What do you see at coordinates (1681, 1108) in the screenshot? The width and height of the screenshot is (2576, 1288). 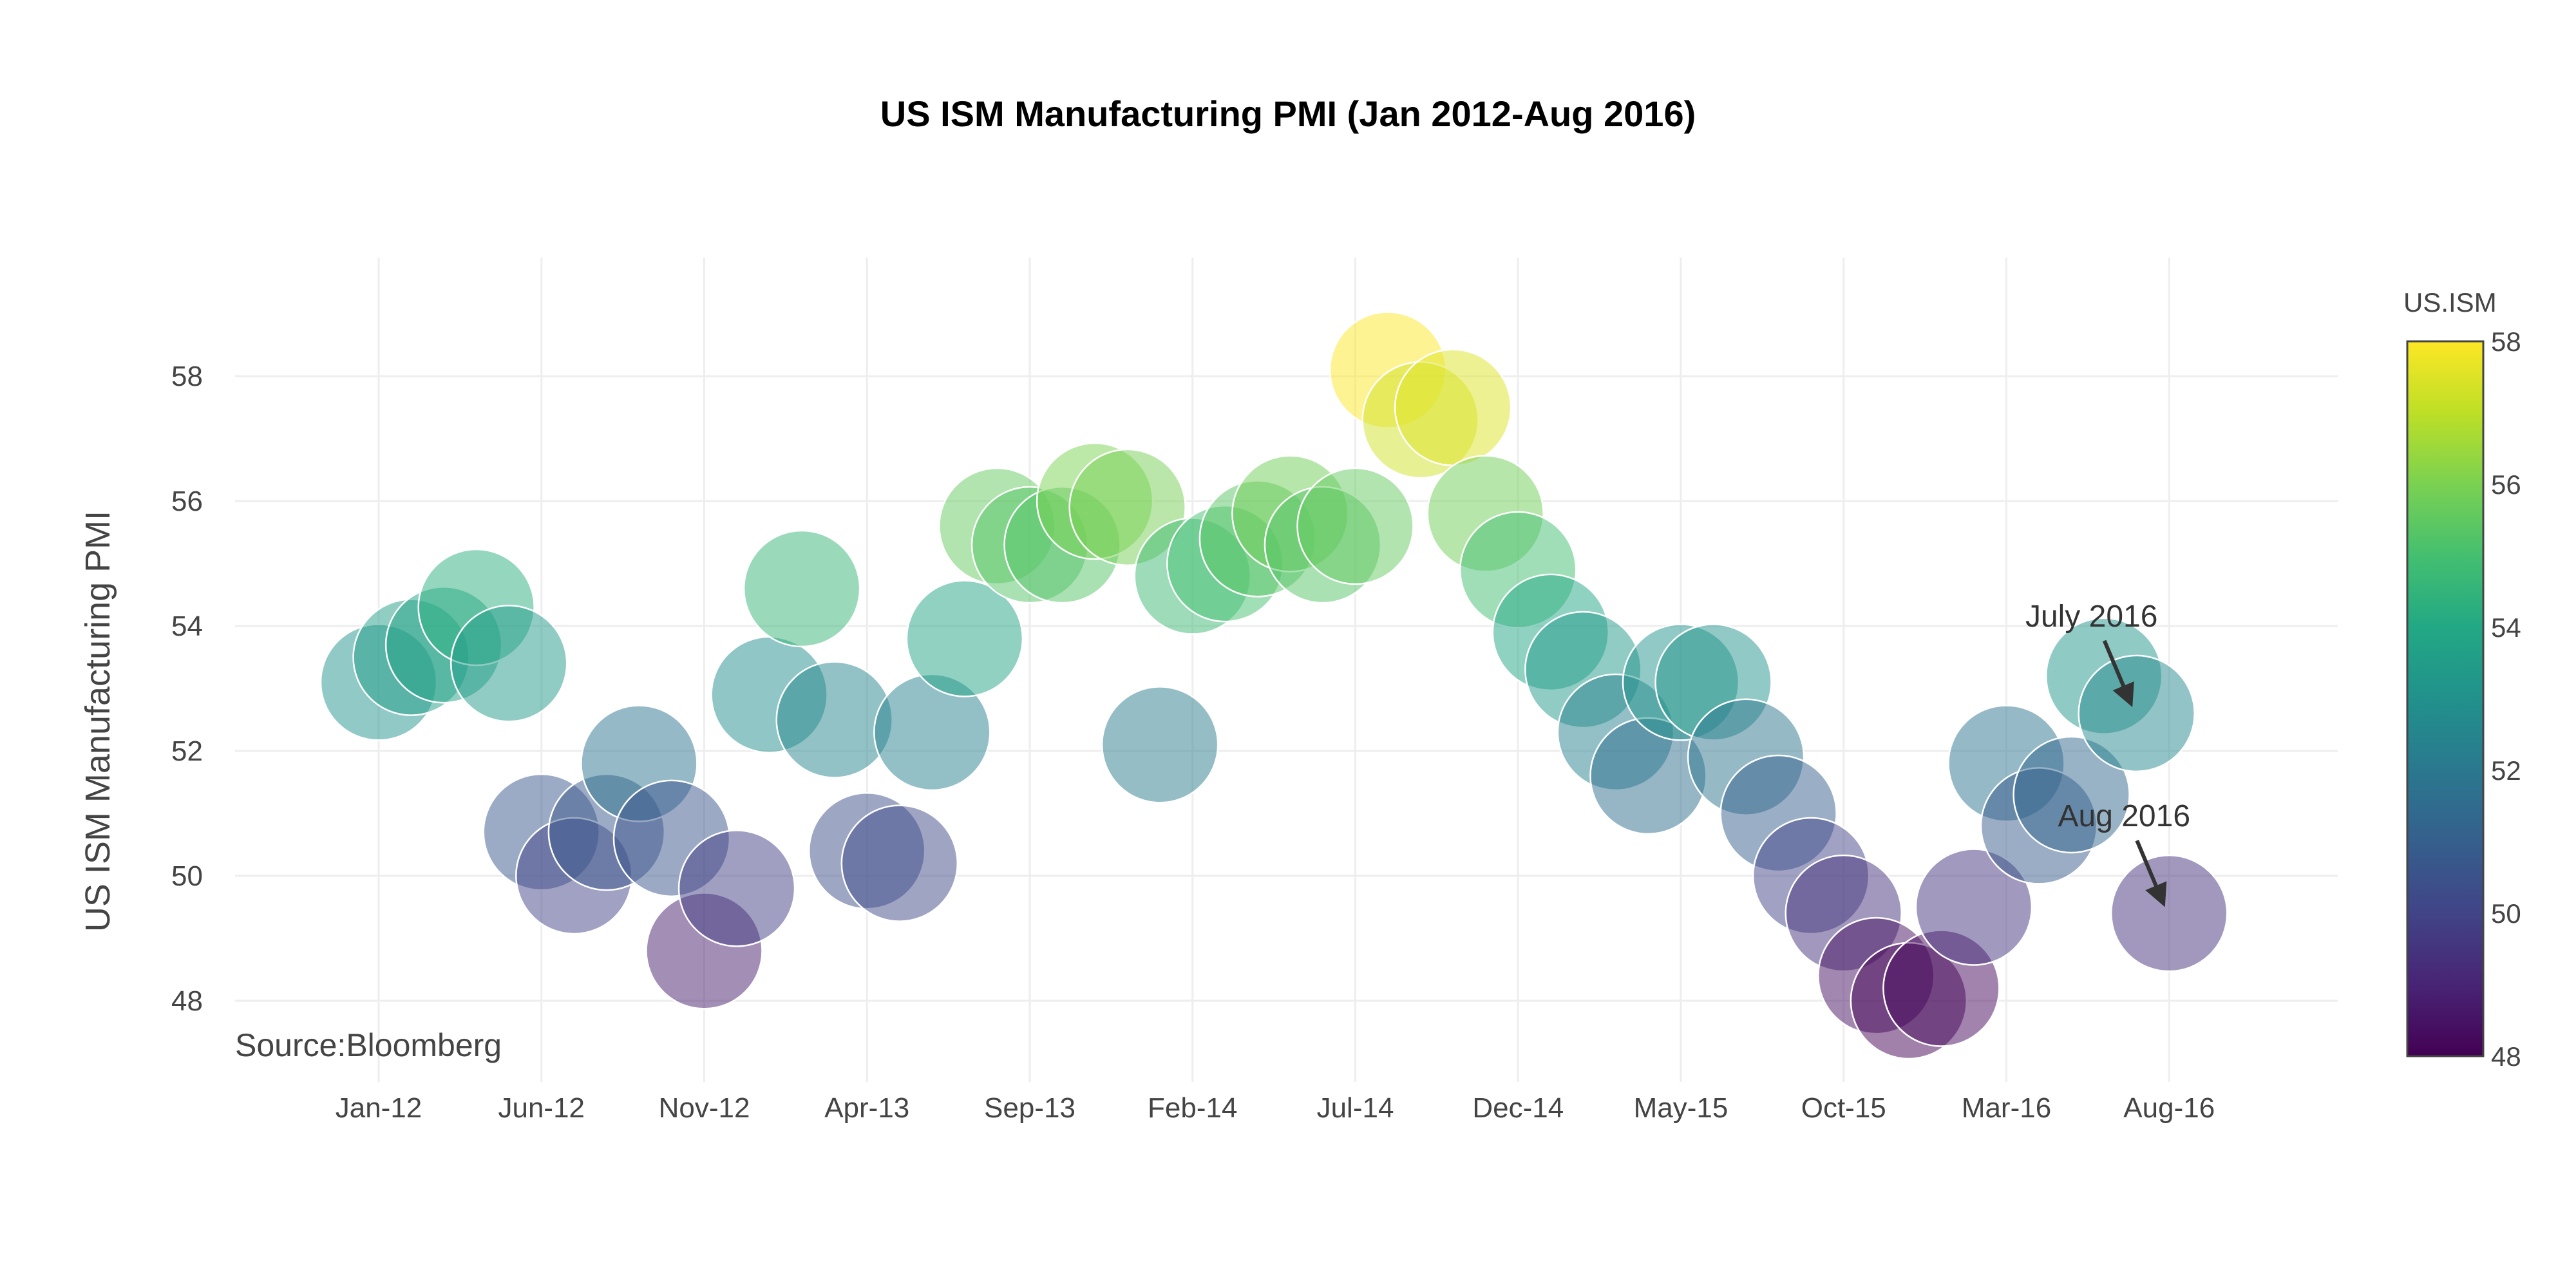 I see `x-tick-label: May-15` at bounding box center [1681, 1108].